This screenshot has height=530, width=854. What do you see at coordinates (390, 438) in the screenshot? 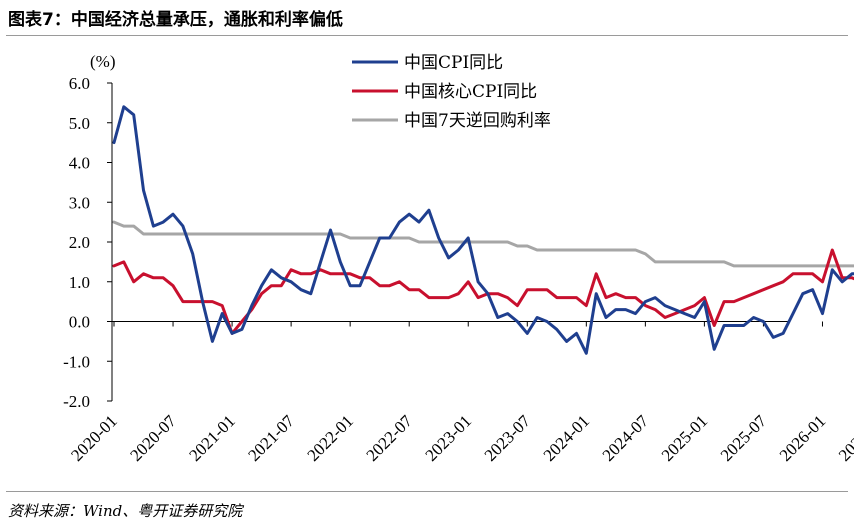
I see `x-tick-label: 2022-07` at bounding box center [390, 438].